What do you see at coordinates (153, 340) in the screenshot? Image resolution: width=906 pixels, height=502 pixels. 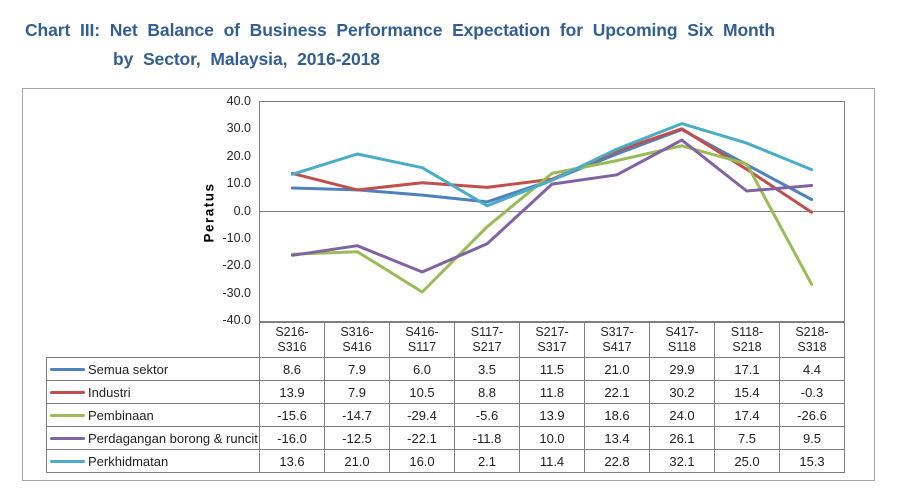 I see `table-corner-blank` at bounding box center [153, 340].